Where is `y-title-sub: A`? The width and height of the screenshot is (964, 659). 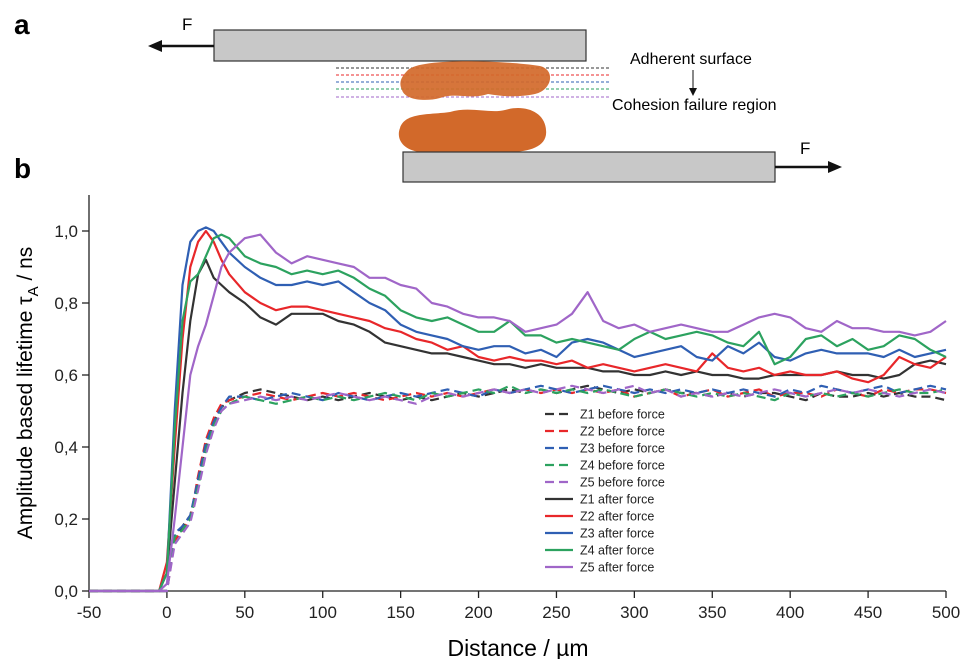 y-title-sub: A is located at coordinates (33, 291).